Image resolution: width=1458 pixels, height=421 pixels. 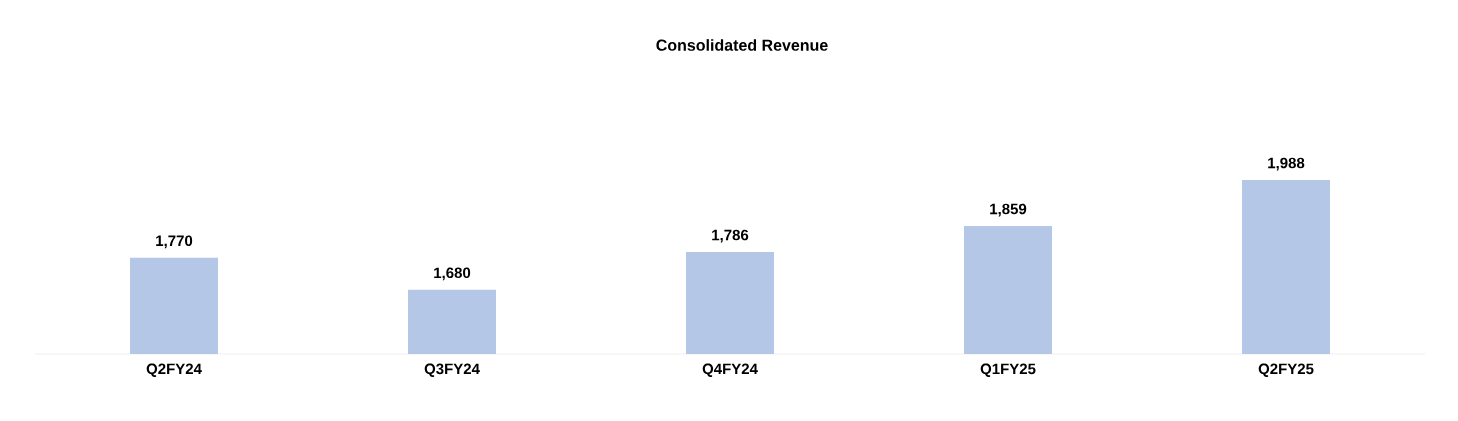 I want to click on data-label: 1,770, so click(x=174, y=242).